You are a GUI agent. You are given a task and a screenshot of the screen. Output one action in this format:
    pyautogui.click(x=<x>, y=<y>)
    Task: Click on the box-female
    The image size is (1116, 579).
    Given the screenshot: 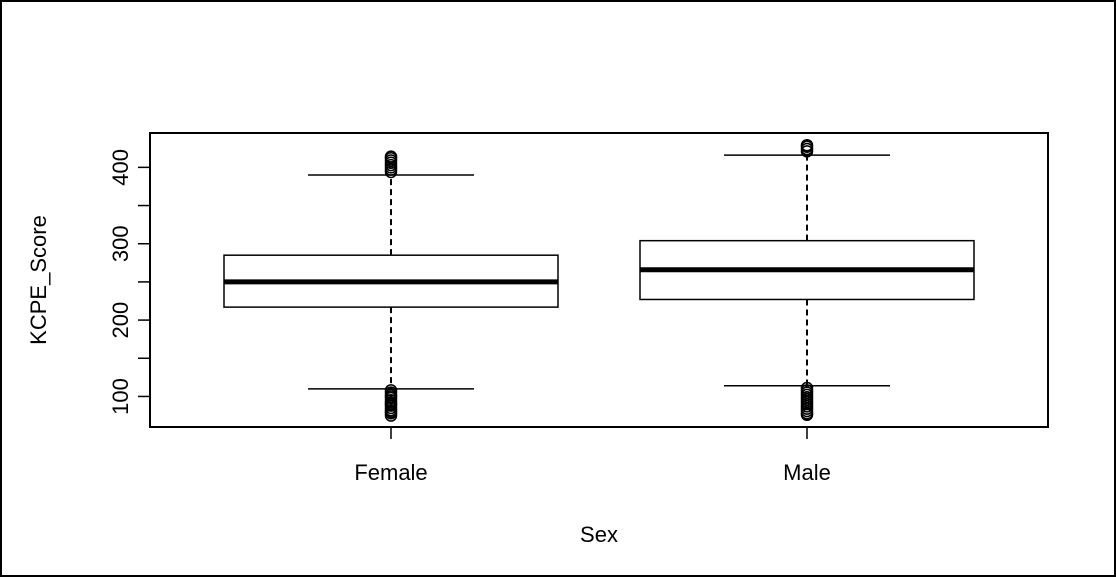 What is the action you would take?
    pyautogui.click(x=391, y=286)
    